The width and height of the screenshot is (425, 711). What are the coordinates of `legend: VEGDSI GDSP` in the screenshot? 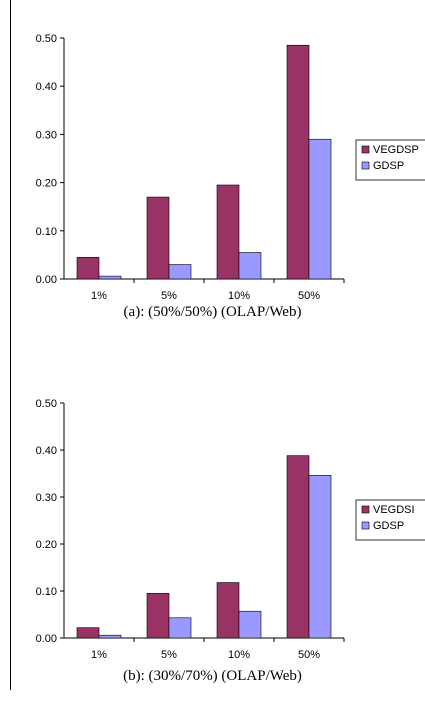 It's located at (390, 520).